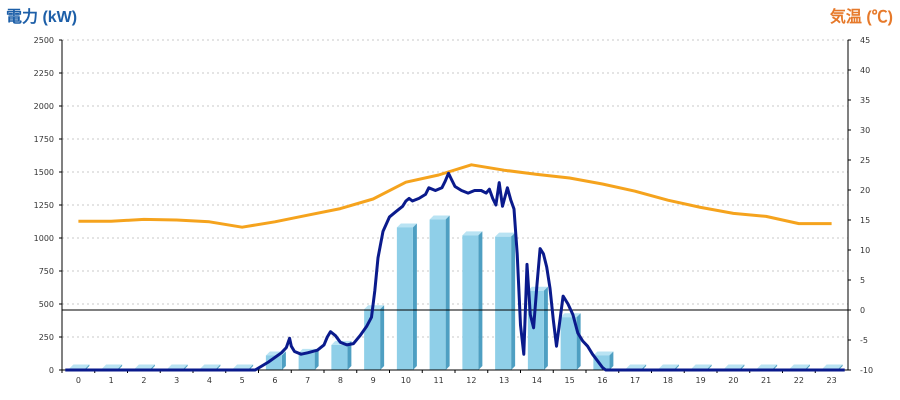 The image size is (900, 400). What do you see at coordinates (176, 380) in the screenshot?
I see `x-tick-label: 3` at bounding box center [176, 380].